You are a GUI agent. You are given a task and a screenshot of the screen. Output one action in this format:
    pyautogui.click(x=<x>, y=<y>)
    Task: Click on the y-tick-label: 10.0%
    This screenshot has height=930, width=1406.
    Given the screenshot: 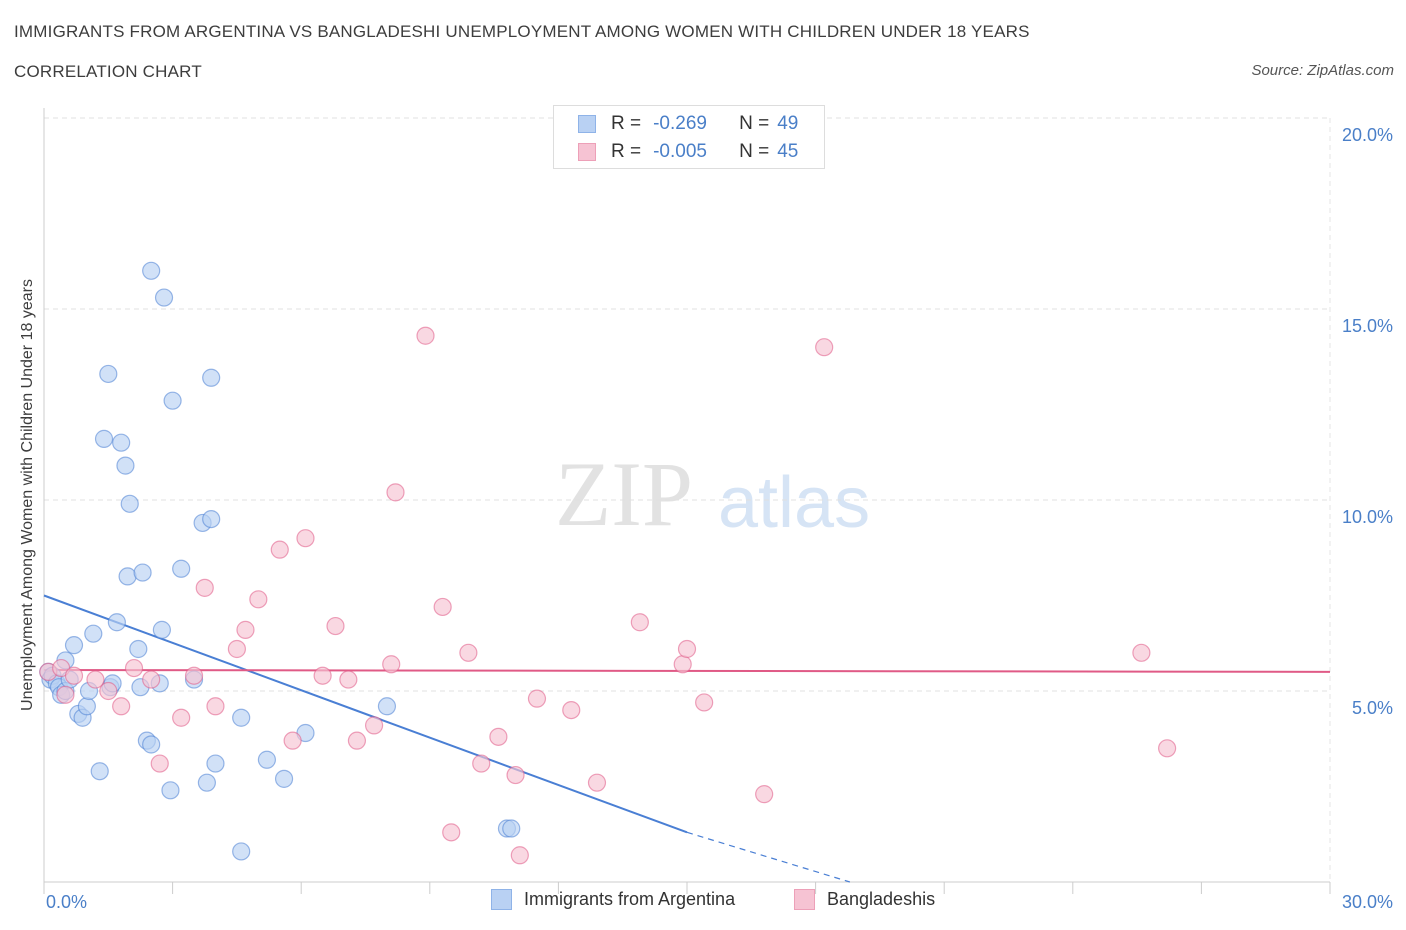 What is the action you would take?
    pyautogui.click(x=1367, y=517)
    